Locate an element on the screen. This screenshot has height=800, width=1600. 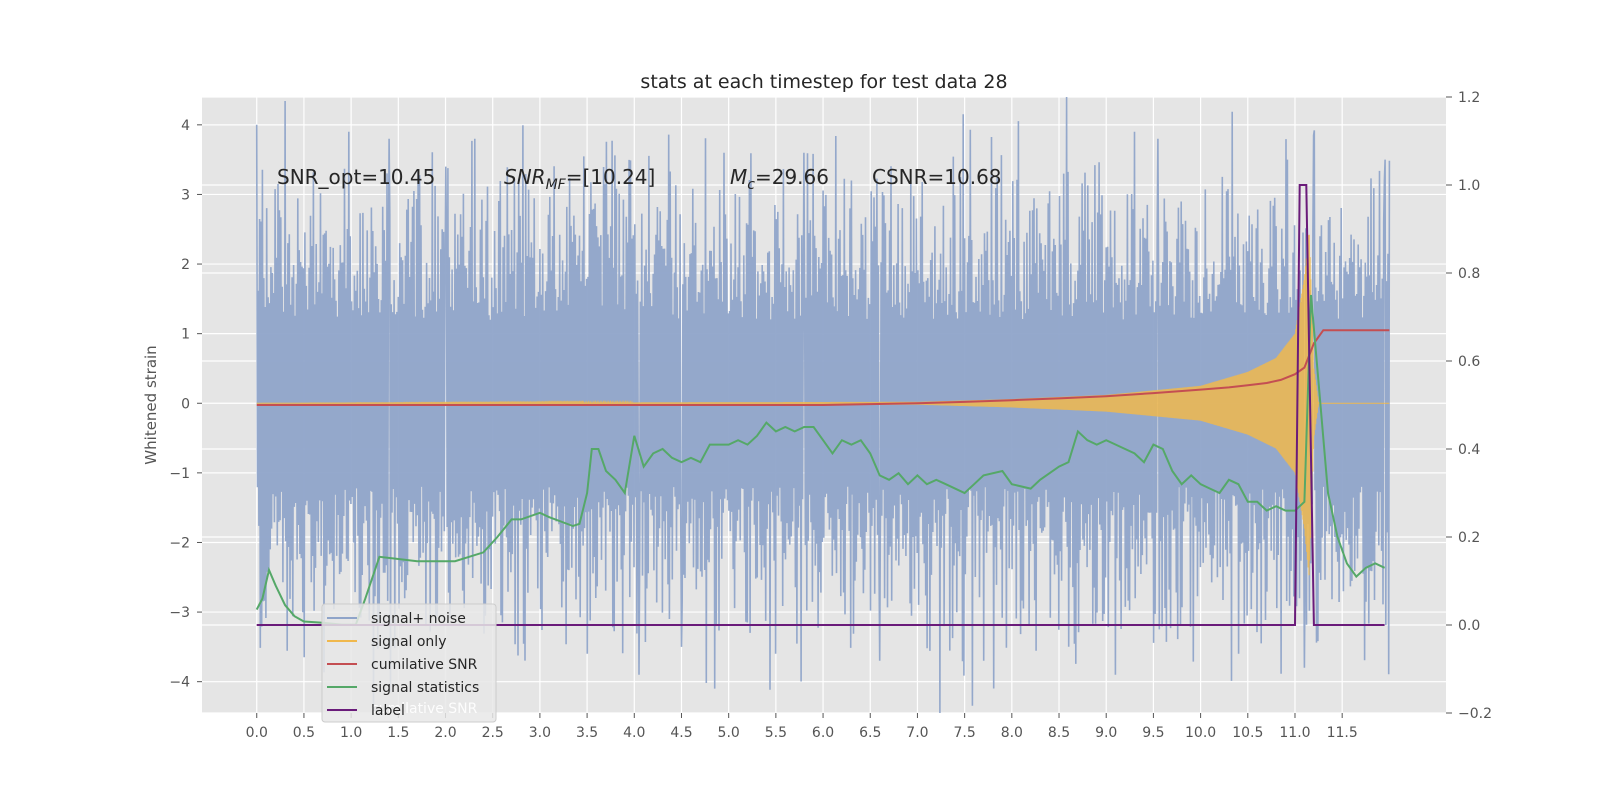
x-tick-label: 9.5 is located at coordinates (1153, 733).